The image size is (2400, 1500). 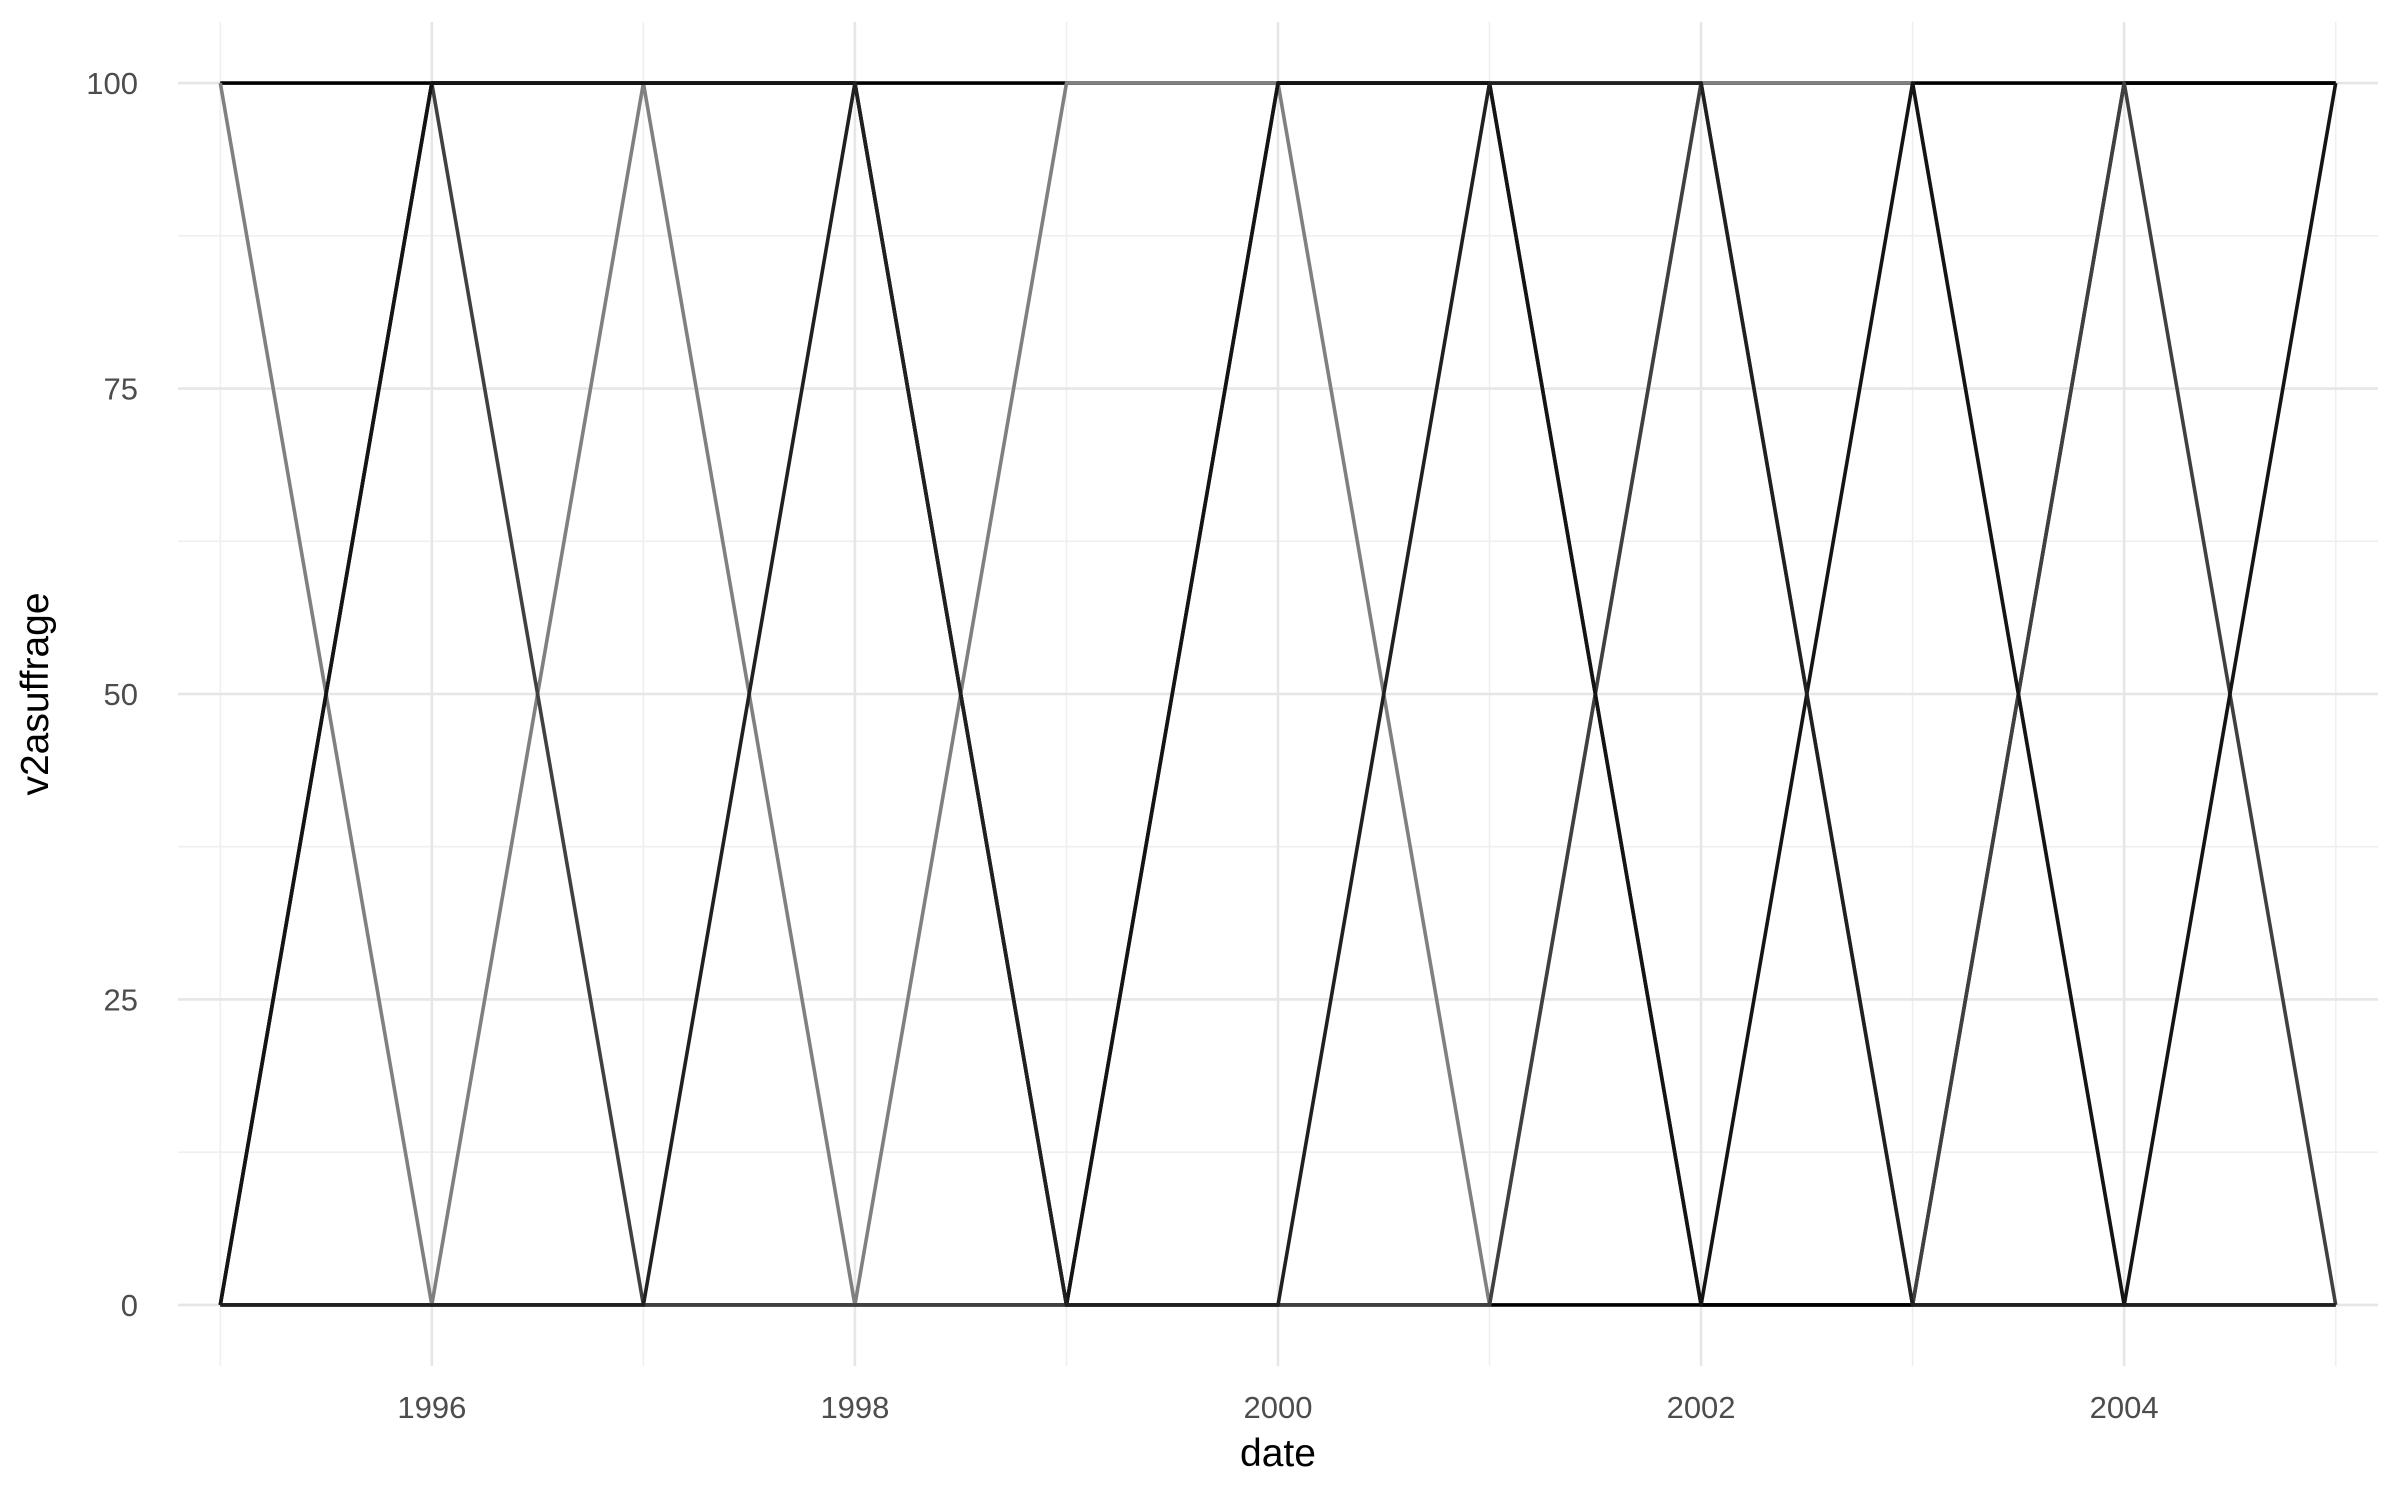 What do you see at coordinates (1278, 1407) in the screenshot?
I see `x-tick-label-2: 2000` at bounding box center [1278, 1407].